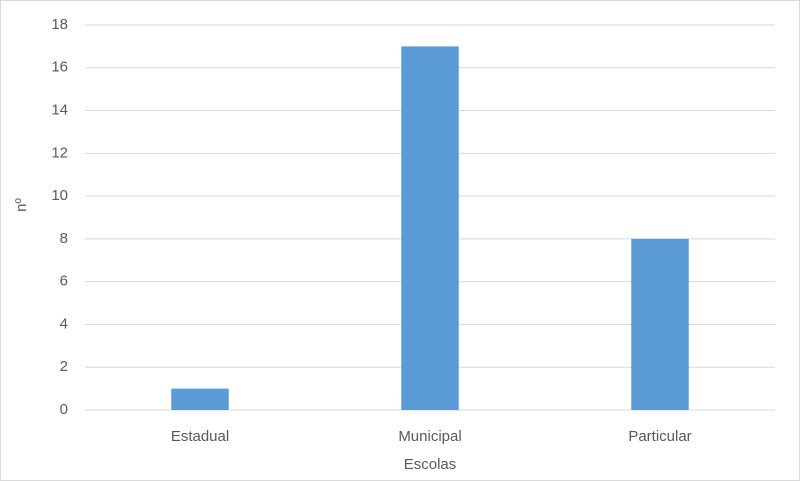 The image size is (800, 481). What do you see at coordinates (64, 323) in the screenshot?
I see `y-tick-label: 4` at bounding box center [64, 323].